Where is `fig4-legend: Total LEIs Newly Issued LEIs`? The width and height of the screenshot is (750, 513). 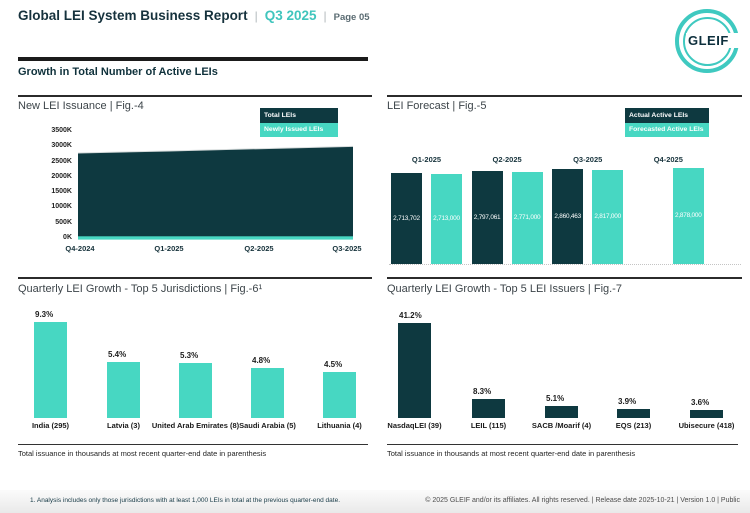 fig4-legend: Total LEIs Newly Issued LEIs is located at coordinates (299, 122).